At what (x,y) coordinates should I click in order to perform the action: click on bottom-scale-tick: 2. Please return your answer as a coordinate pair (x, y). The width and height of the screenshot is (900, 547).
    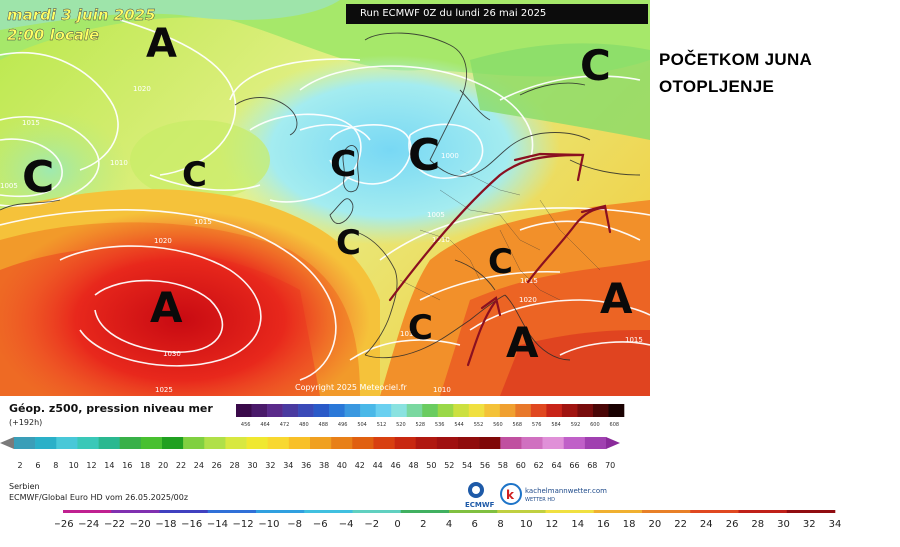
    Looking at the image, I should click on (423, 524).